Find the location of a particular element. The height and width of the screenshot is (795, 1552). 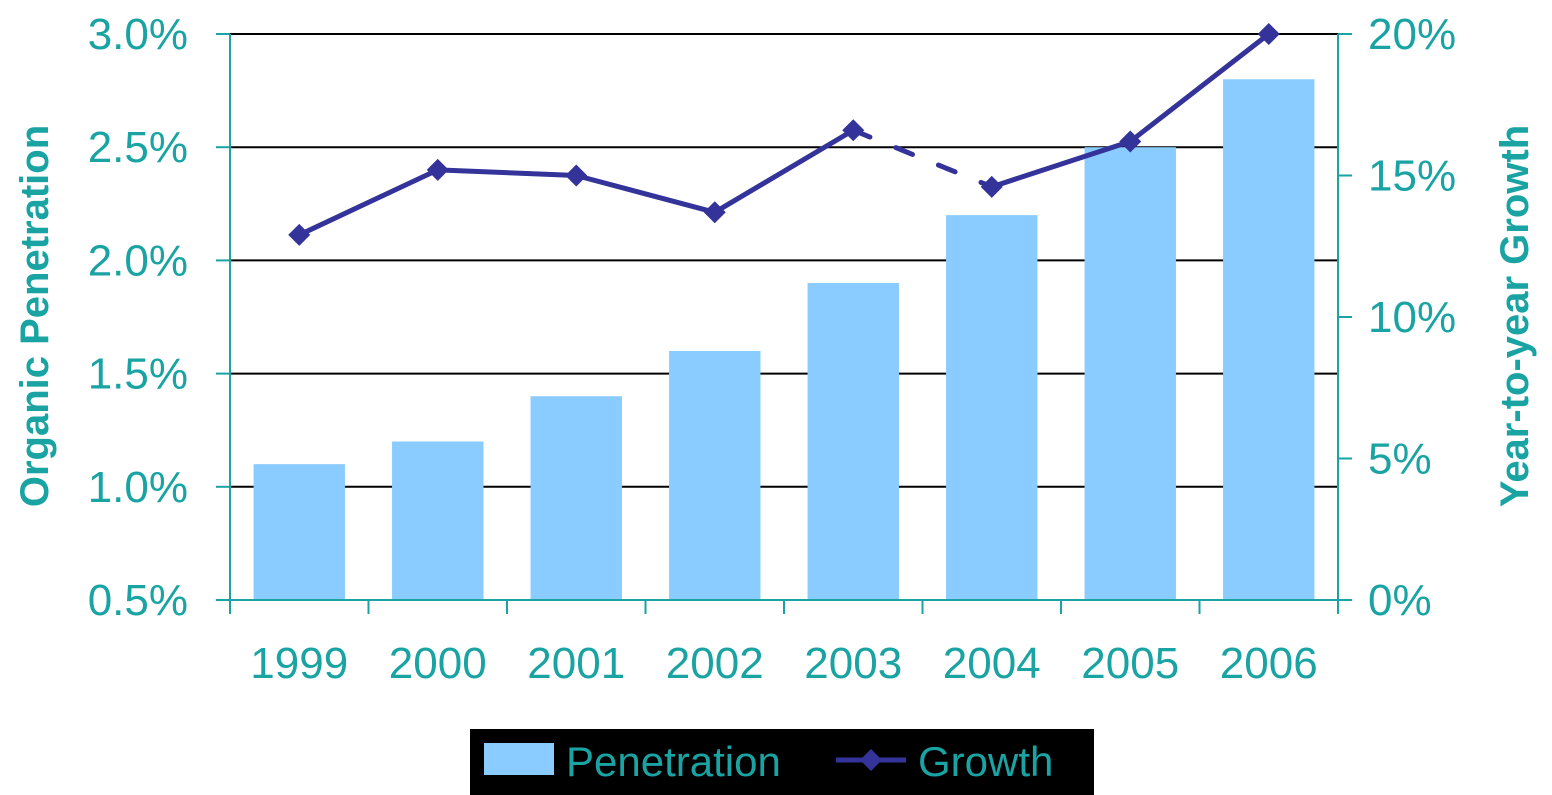

x-tick-label: 1999 is located at coordinates (299, 663).